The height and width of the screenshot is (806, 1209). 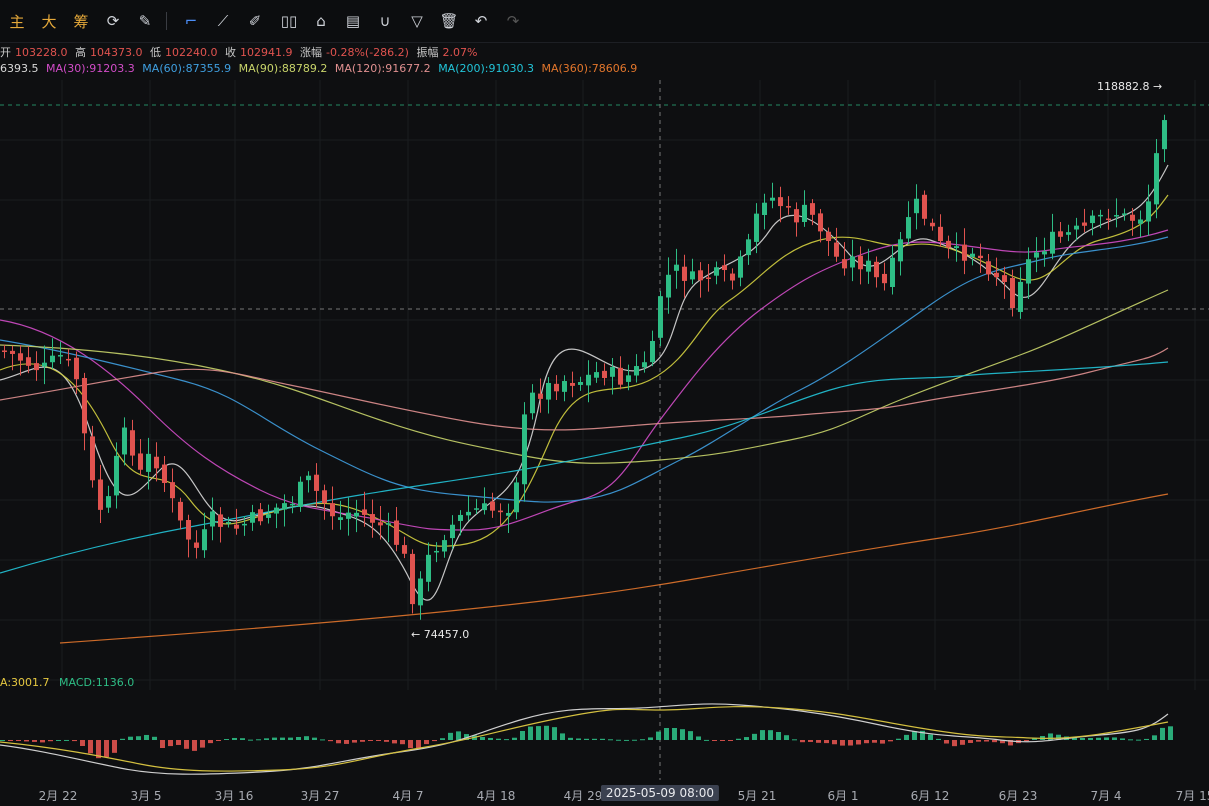 I want to click on macd-value: MACD:1136.0, so click(x=97, y=682).